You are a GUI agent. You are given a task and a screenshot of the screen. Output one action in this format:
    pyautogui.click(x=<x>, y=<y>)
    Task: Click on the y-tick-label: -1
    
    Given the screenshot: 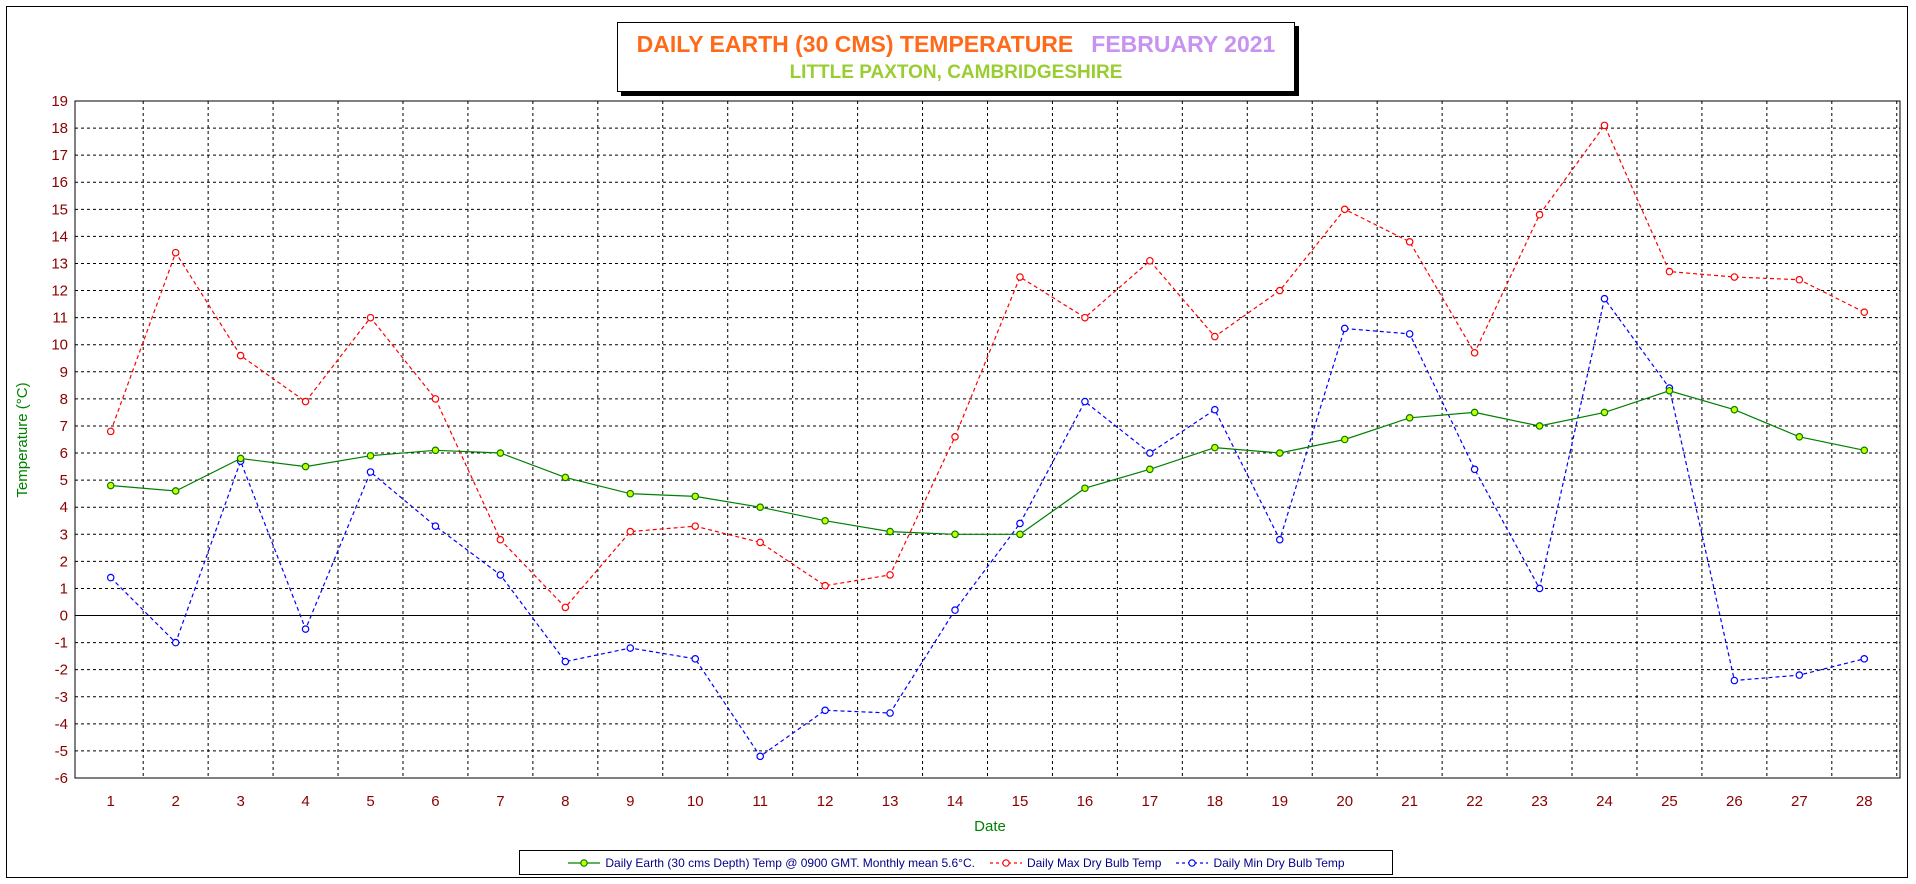 What is the action you would take?
    pyautogui.click(x=61, y=643)
    